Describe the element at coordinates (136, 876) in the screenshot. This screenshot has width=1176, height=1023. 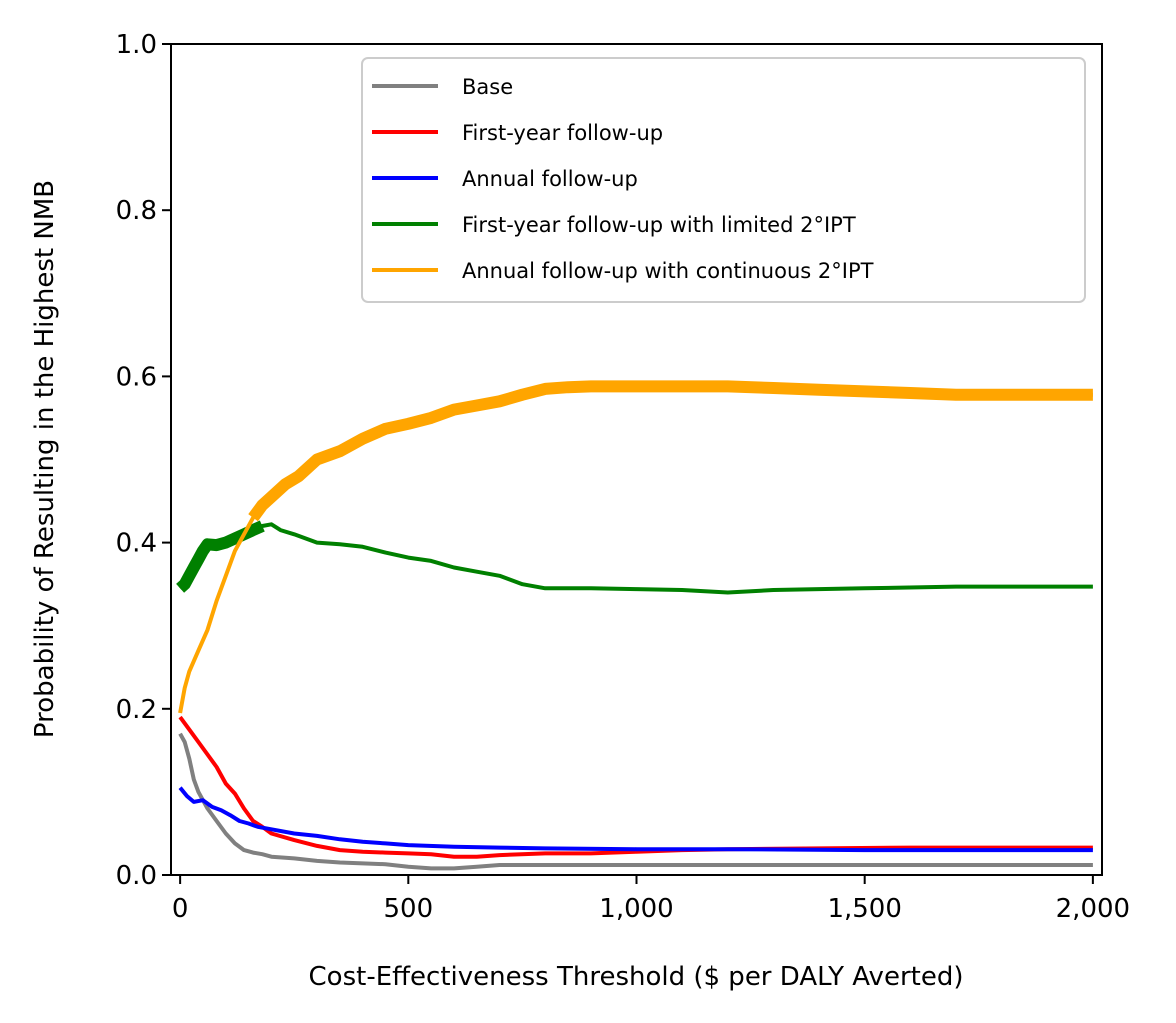
I see `y-tick-label: 0.0` at that location.